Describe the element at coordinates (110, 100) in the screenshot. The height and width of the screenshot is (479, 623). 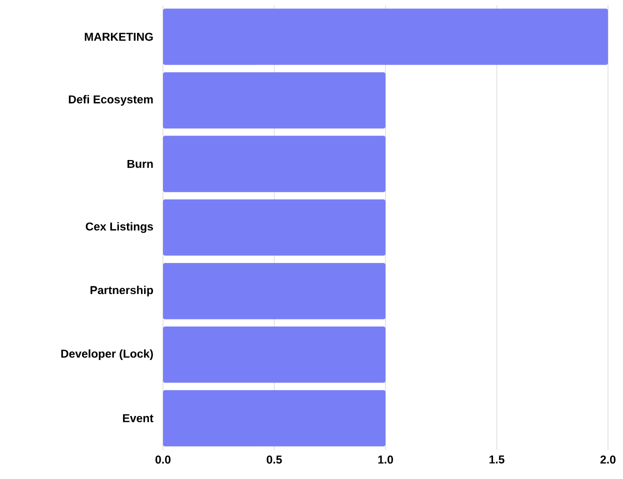
I see `y-tick-label: Defi Ecosystem` at that location.